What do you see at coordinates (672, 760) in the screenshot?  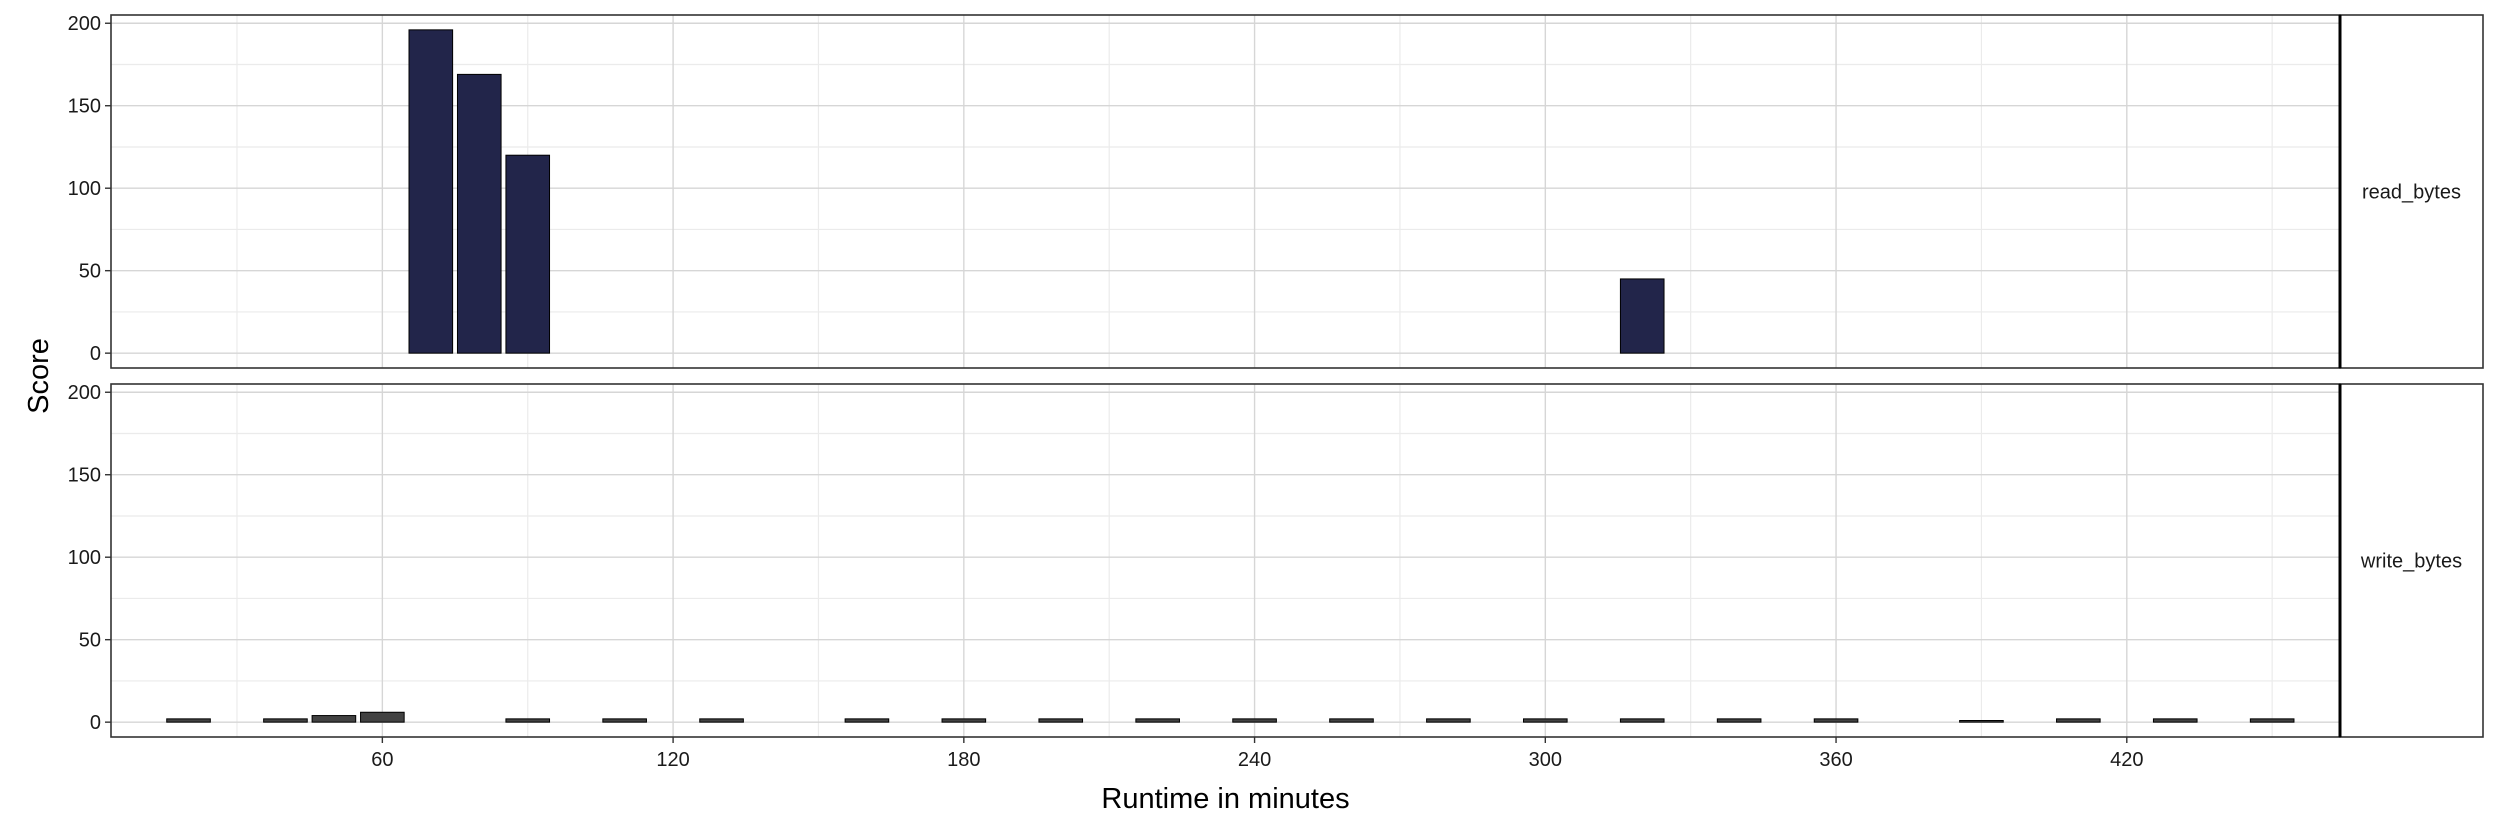 I see `x-tick-label: 120` at bounding box center [672, 760].